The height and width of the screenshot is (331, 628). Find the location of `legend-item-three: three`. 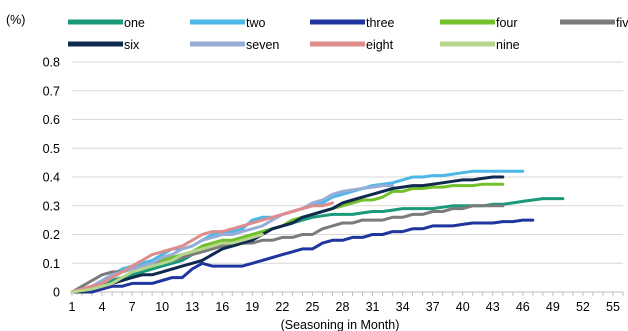

legend-item-three: three is located at coordinates (352, 23).